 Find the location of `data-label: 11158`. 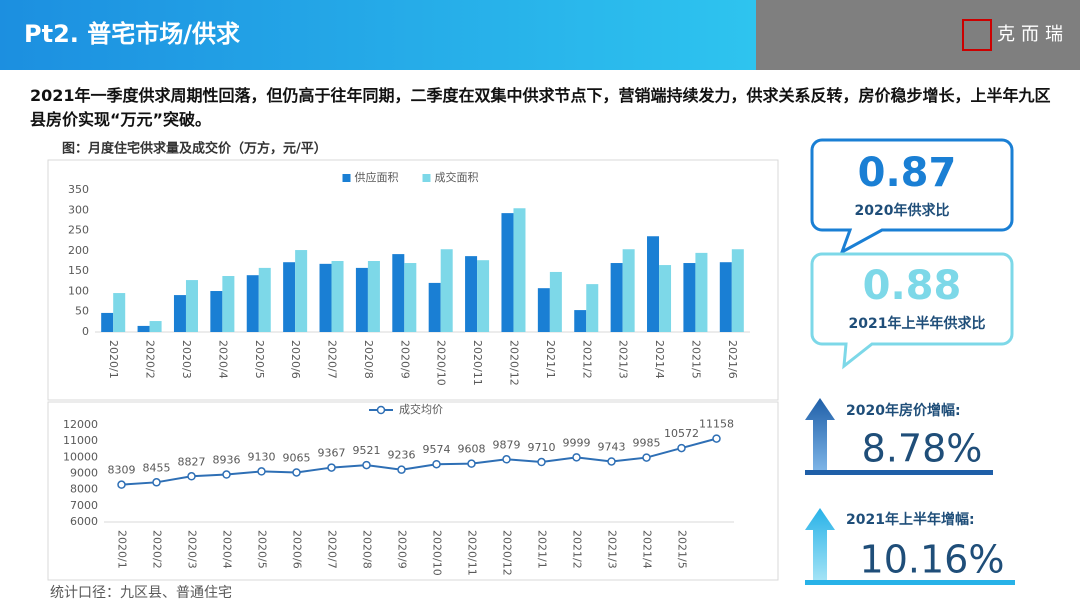

data-label: 11158 is located at coordinates (716, 424).